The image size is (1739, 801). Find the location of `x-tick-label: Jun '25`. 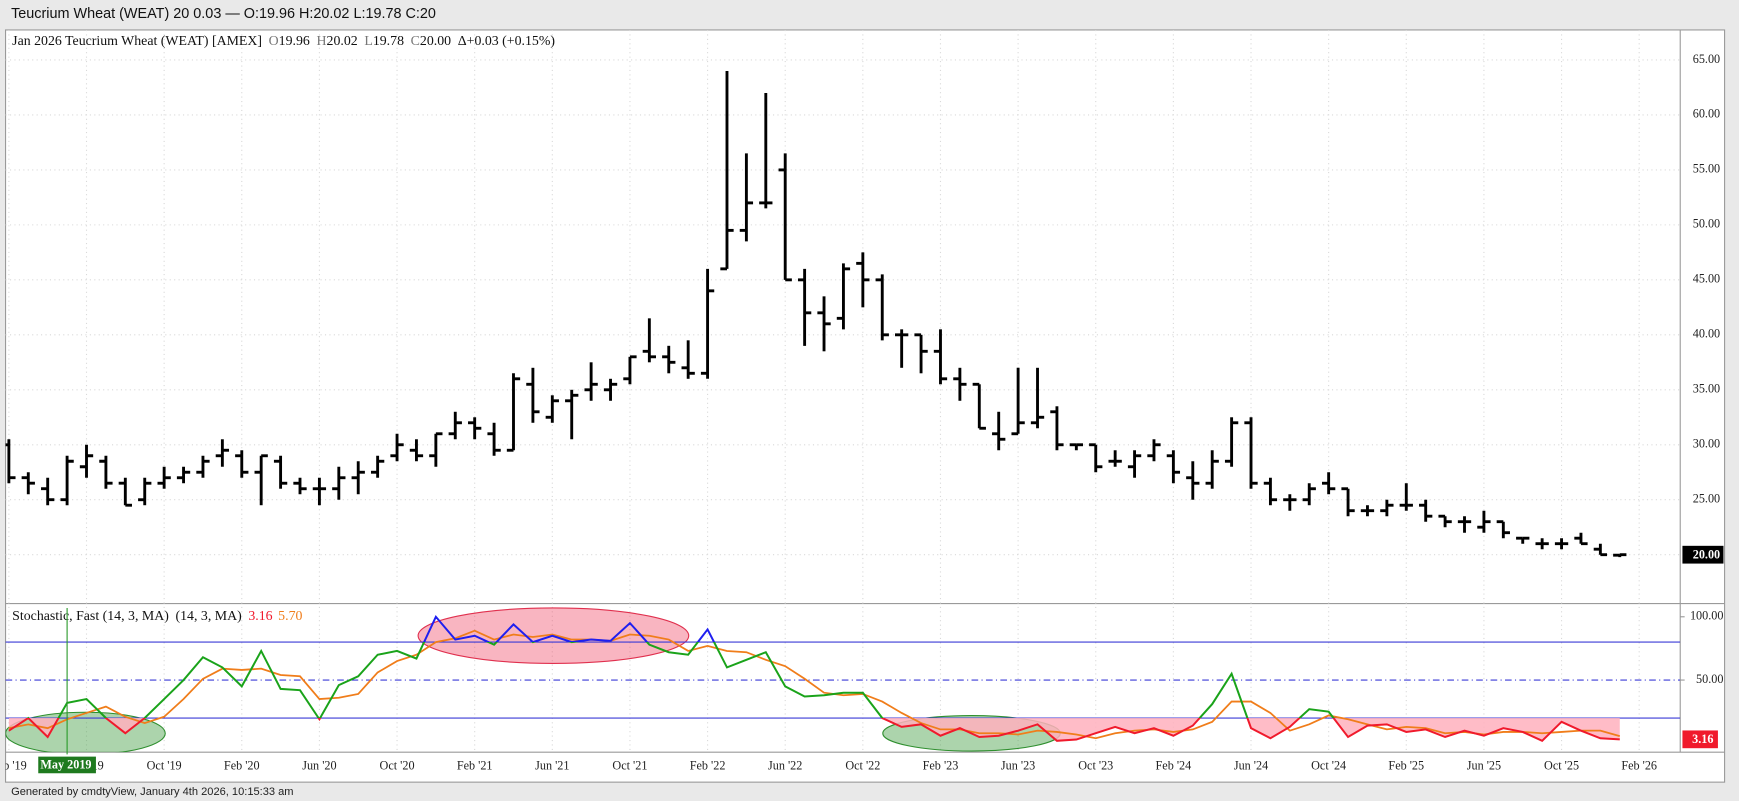

x-tick-label: Jun '25 is located at coordinates (1484, 765).